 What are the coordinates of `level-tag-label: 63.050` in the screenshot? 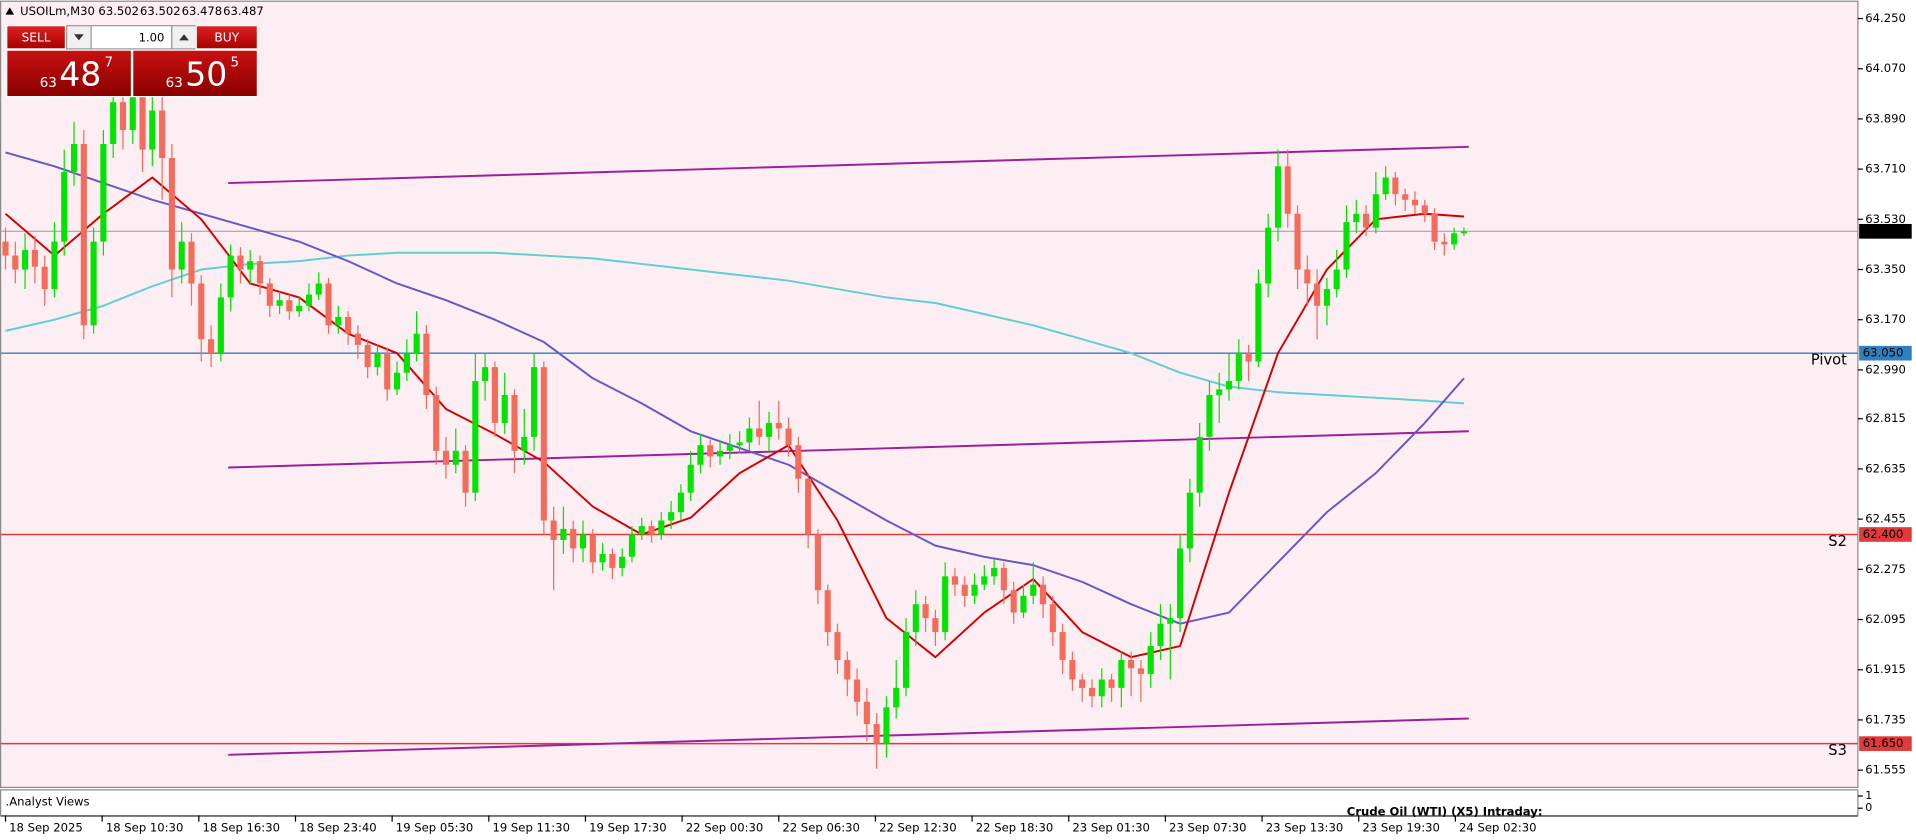 It's located at (1883, 353).